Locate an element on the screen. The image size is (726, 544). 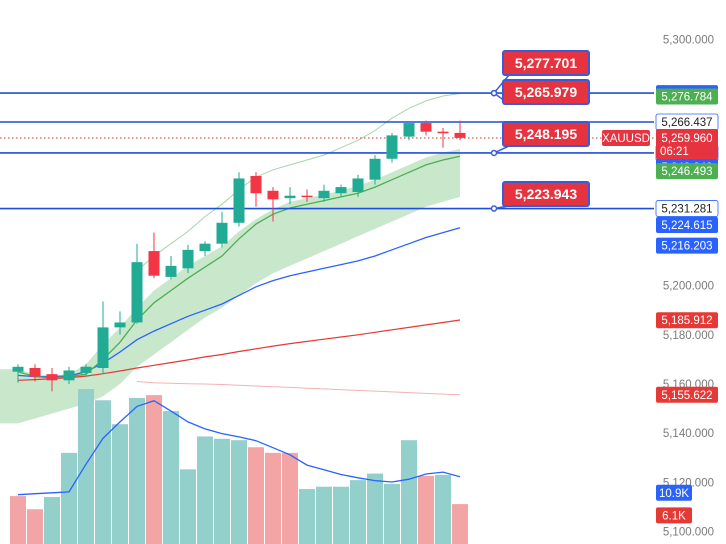
callout-label: 5,248.195 is located at coordinates (546, 134).